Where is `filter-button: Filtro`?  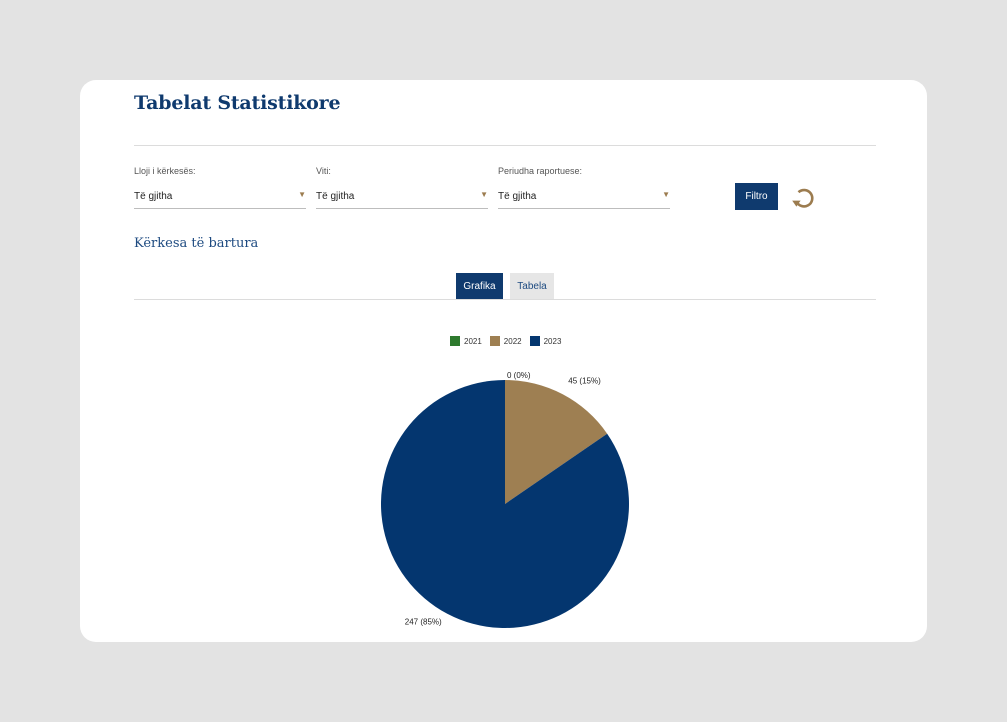 filter-button: Filtro is located at coordinates (756, 196).